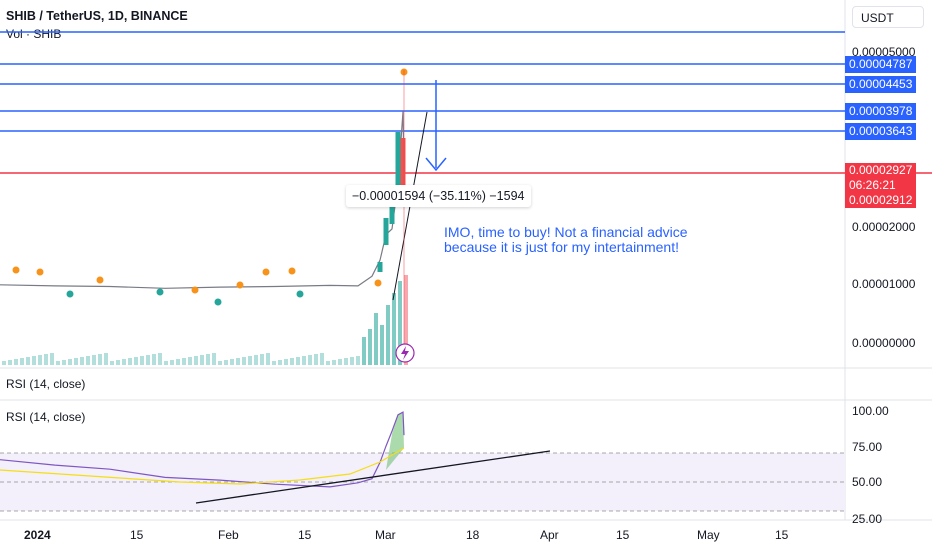  Describe the element at coordinates (228, 535) in the screenshot. I see `time-tick: Feb` at that location.